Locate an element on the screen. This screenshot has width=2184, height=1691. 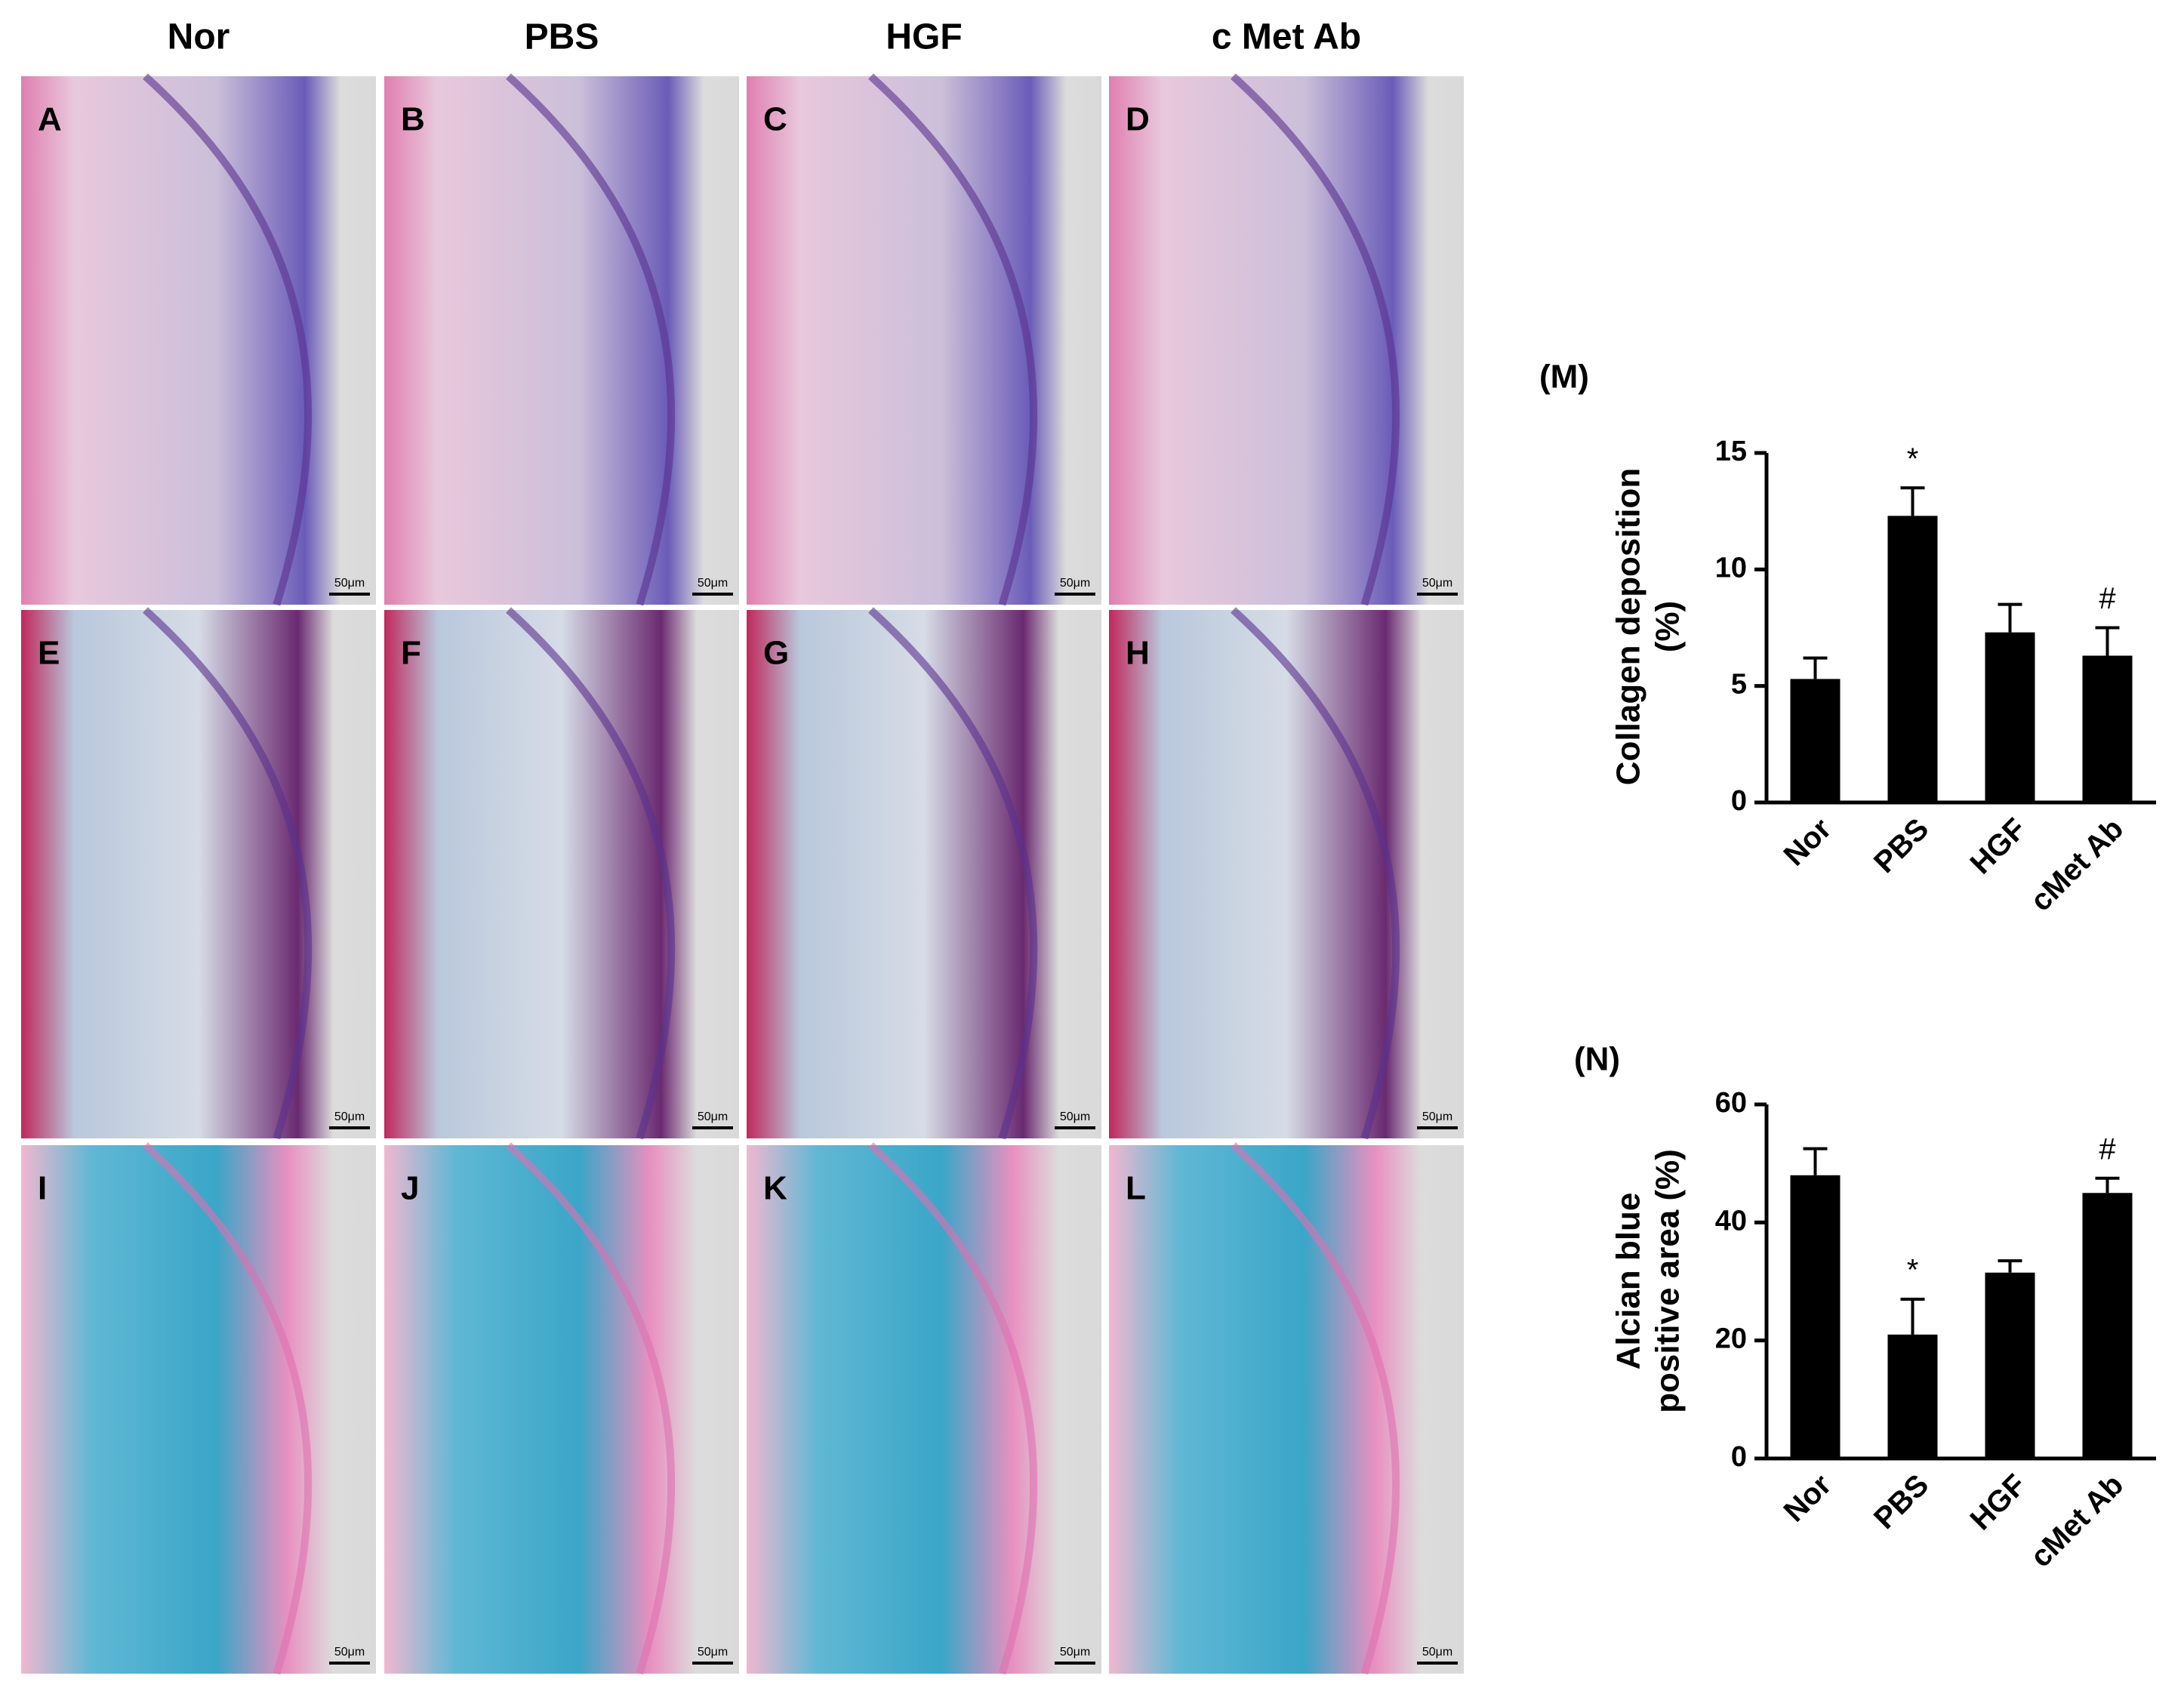
panel-letter: J is located at coordinates (410, 1188).